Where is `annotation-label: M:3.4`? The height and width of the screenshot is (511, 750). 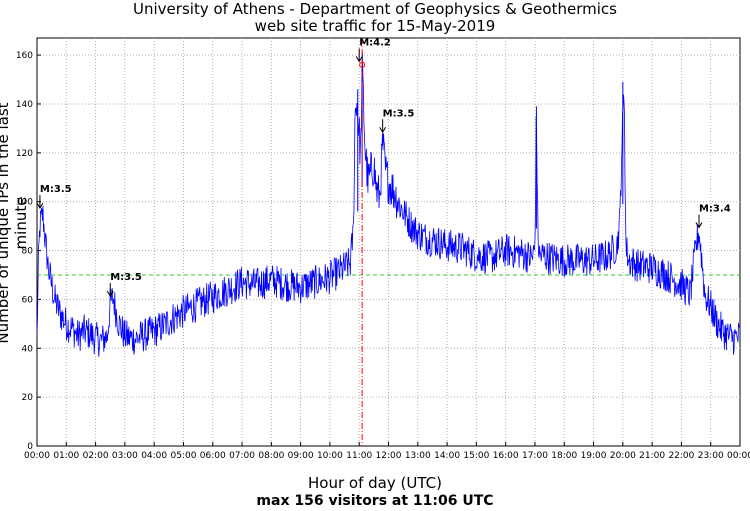 annotation-label: M:3.4 is located at coordinates (715, 209).